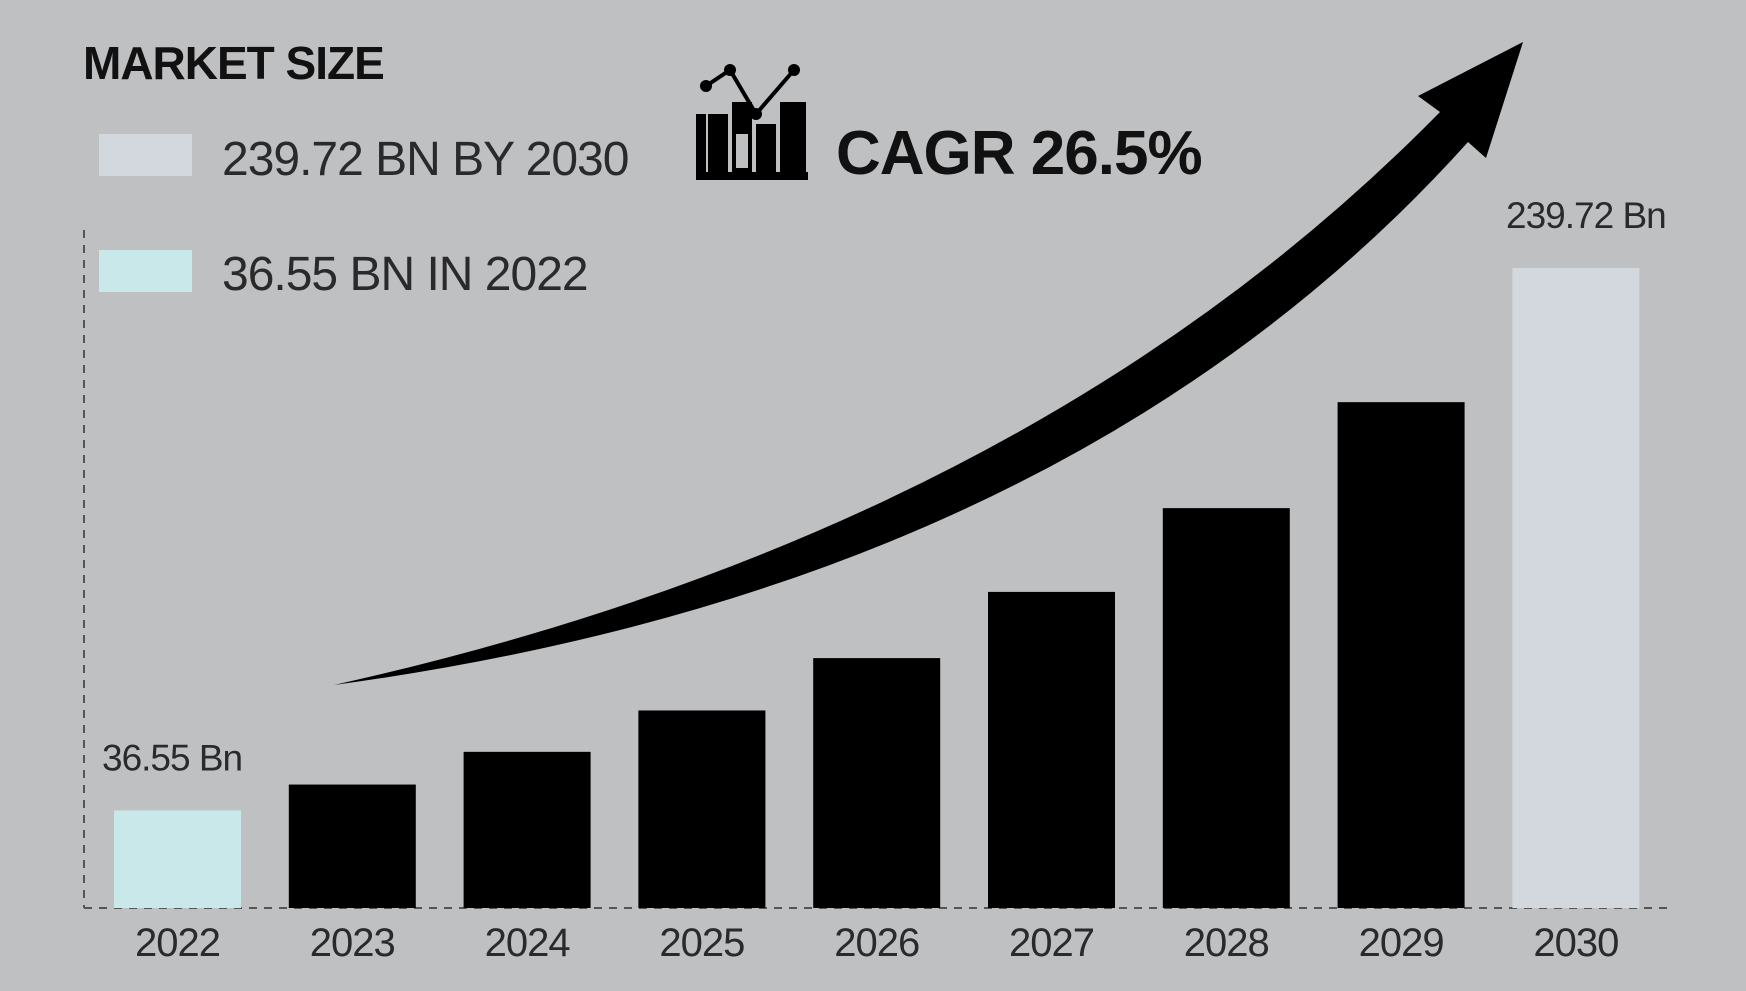 The width and height of the screenshot is (1746, 991). What do you see at coordinates (702, 809) in the screenshot?
I see `bar-2025` at bounding box center [702, 809].